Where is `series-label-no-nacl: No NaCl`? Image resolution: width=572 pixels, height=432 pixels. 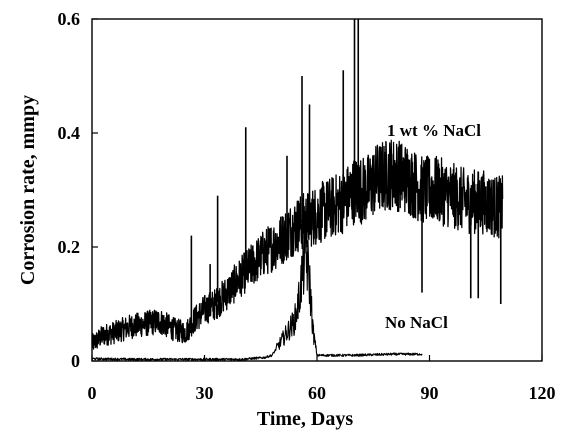 series-label-no-nacl: No NaCl is located at coordinates (416, 322).